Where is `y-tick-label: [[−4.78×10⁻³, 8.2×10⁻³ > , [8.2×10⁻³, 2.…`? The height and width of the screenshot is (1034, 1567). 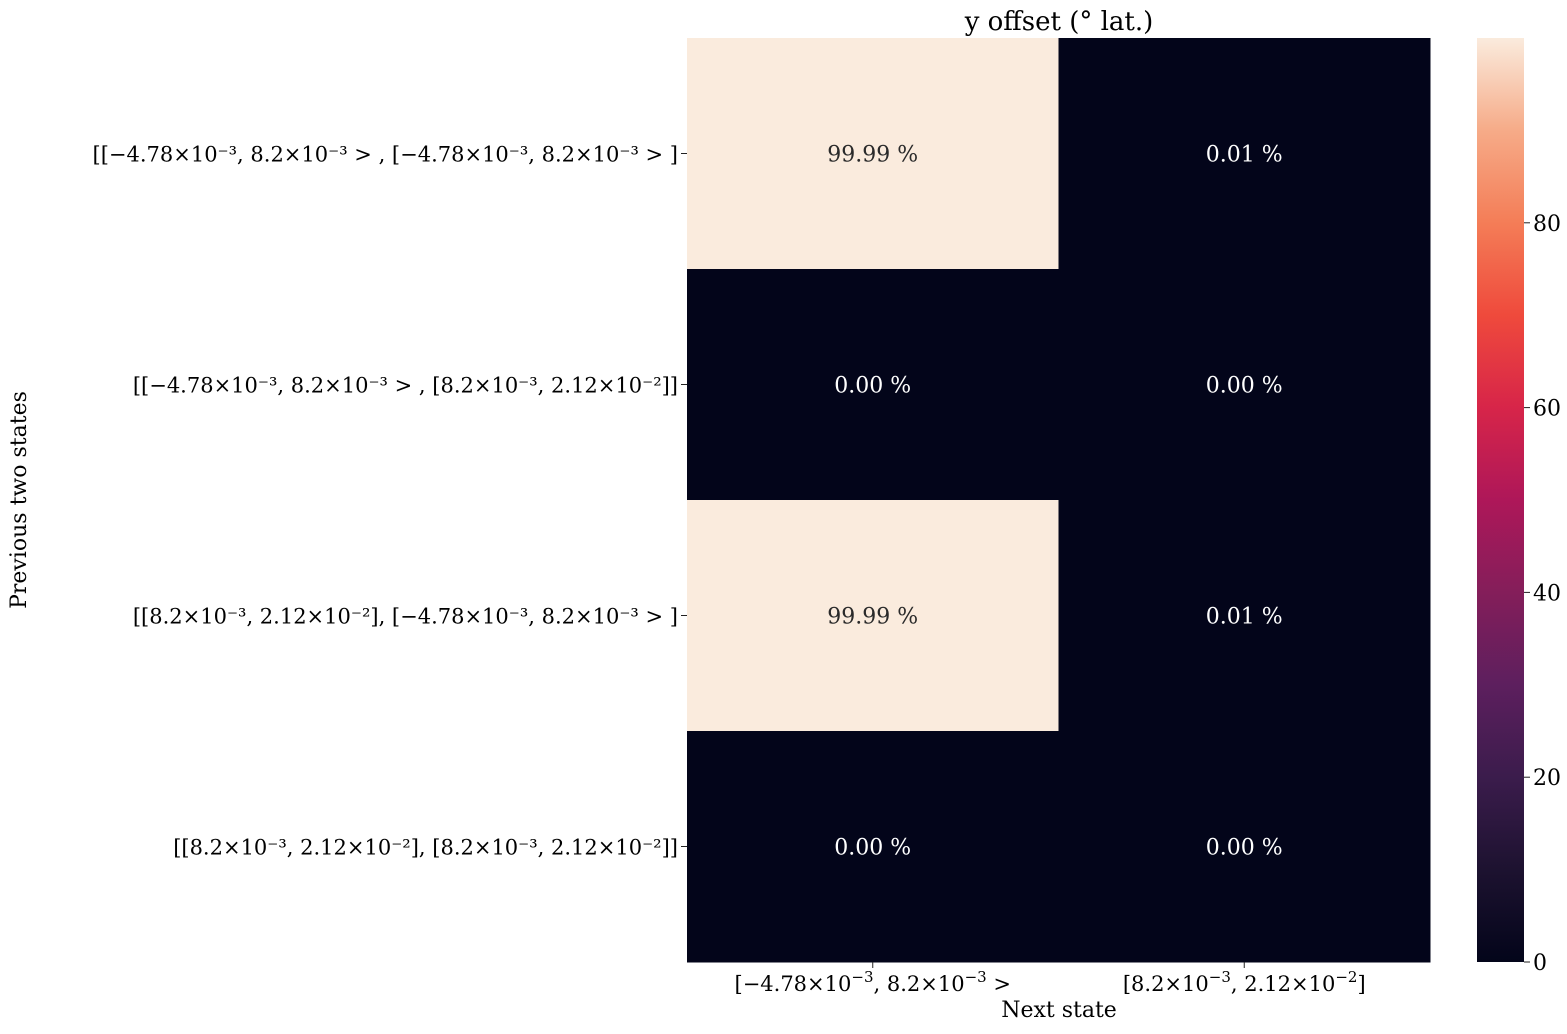 y-tick-label: [[−4.78×10⁻³, 8.2×10⁻³ > , [8.2×10⁻³, 2.… is located at coordinates (405, 386).